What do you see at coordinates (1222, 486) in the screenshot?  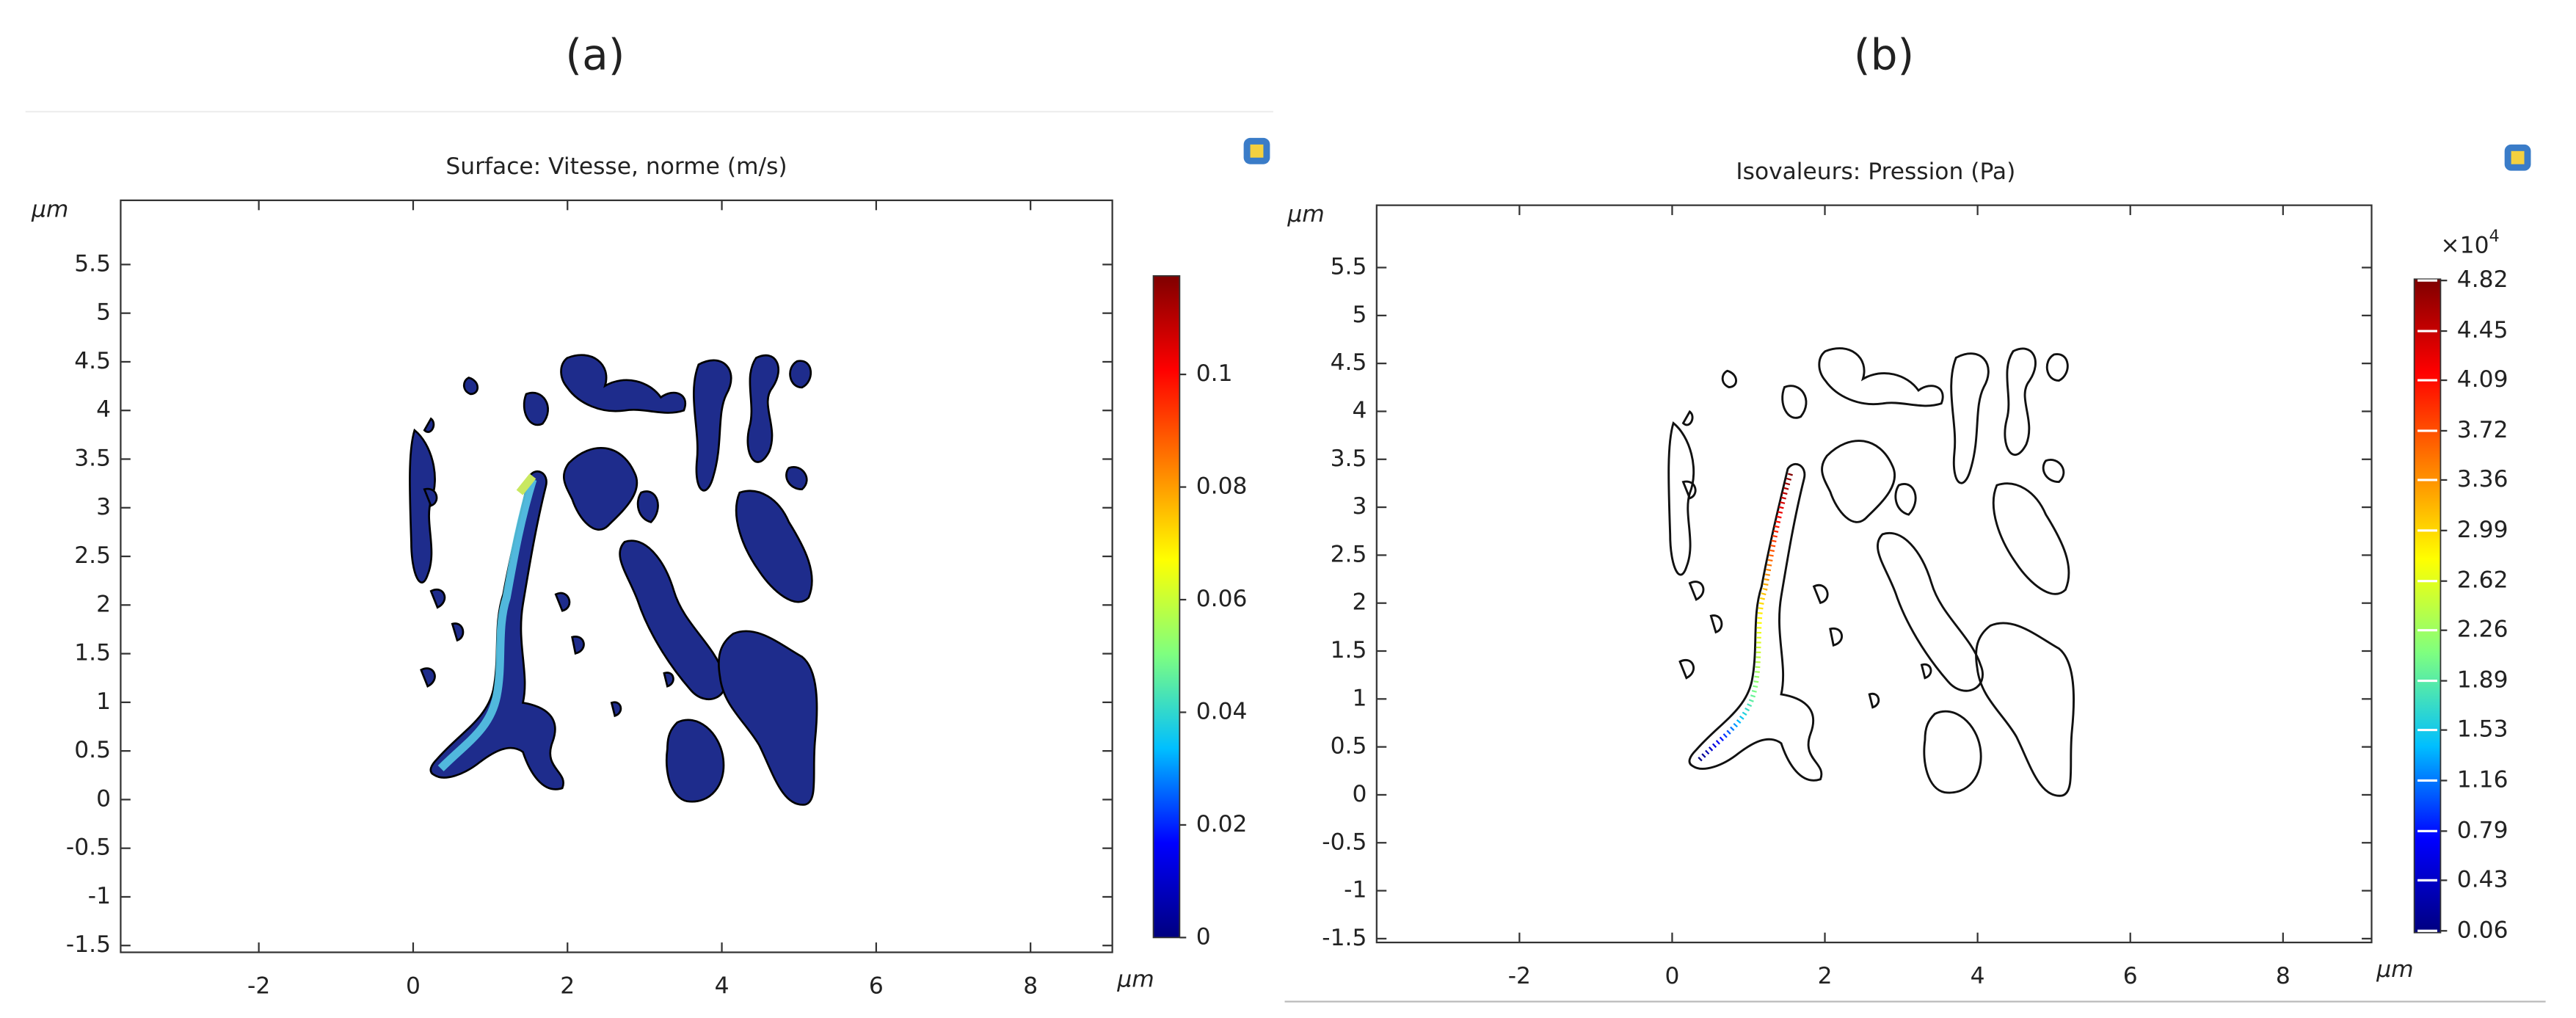 I see `colorbar-tick-label: 0.08` at bounding box center [1222, 486].